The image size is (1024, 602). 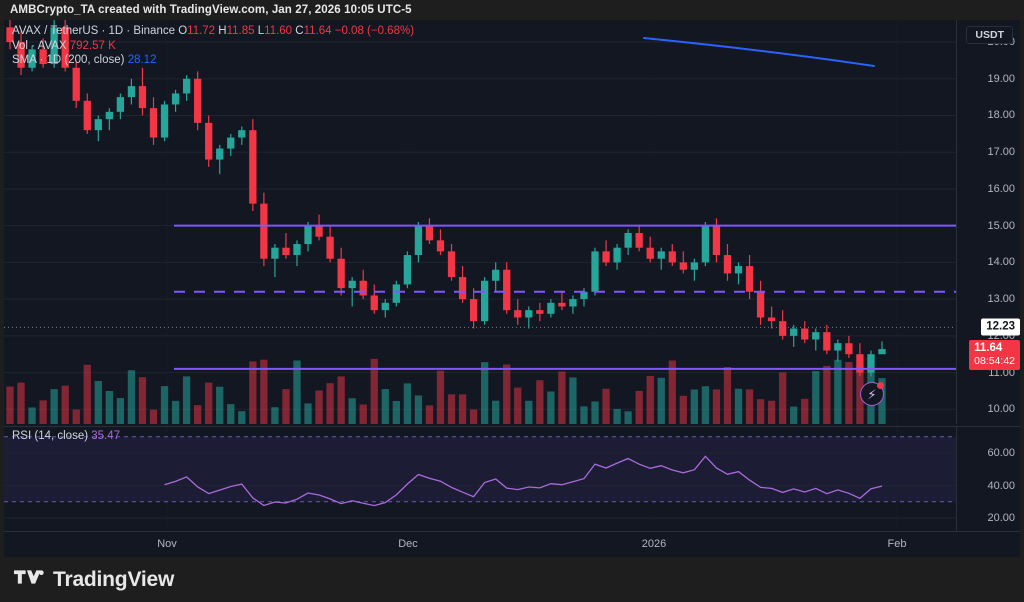 I want to click on price-tick-10: 10.00, so click(x=1001, y=409).